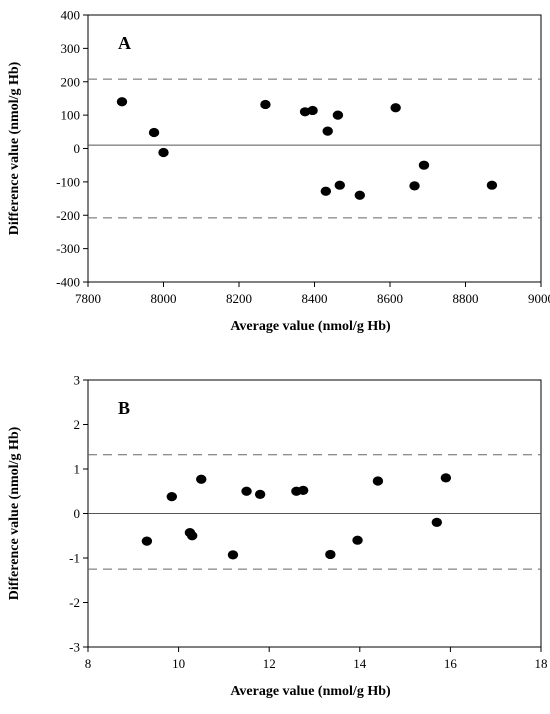  I want to click on x-tick-label: 8000, so click(164, 298).